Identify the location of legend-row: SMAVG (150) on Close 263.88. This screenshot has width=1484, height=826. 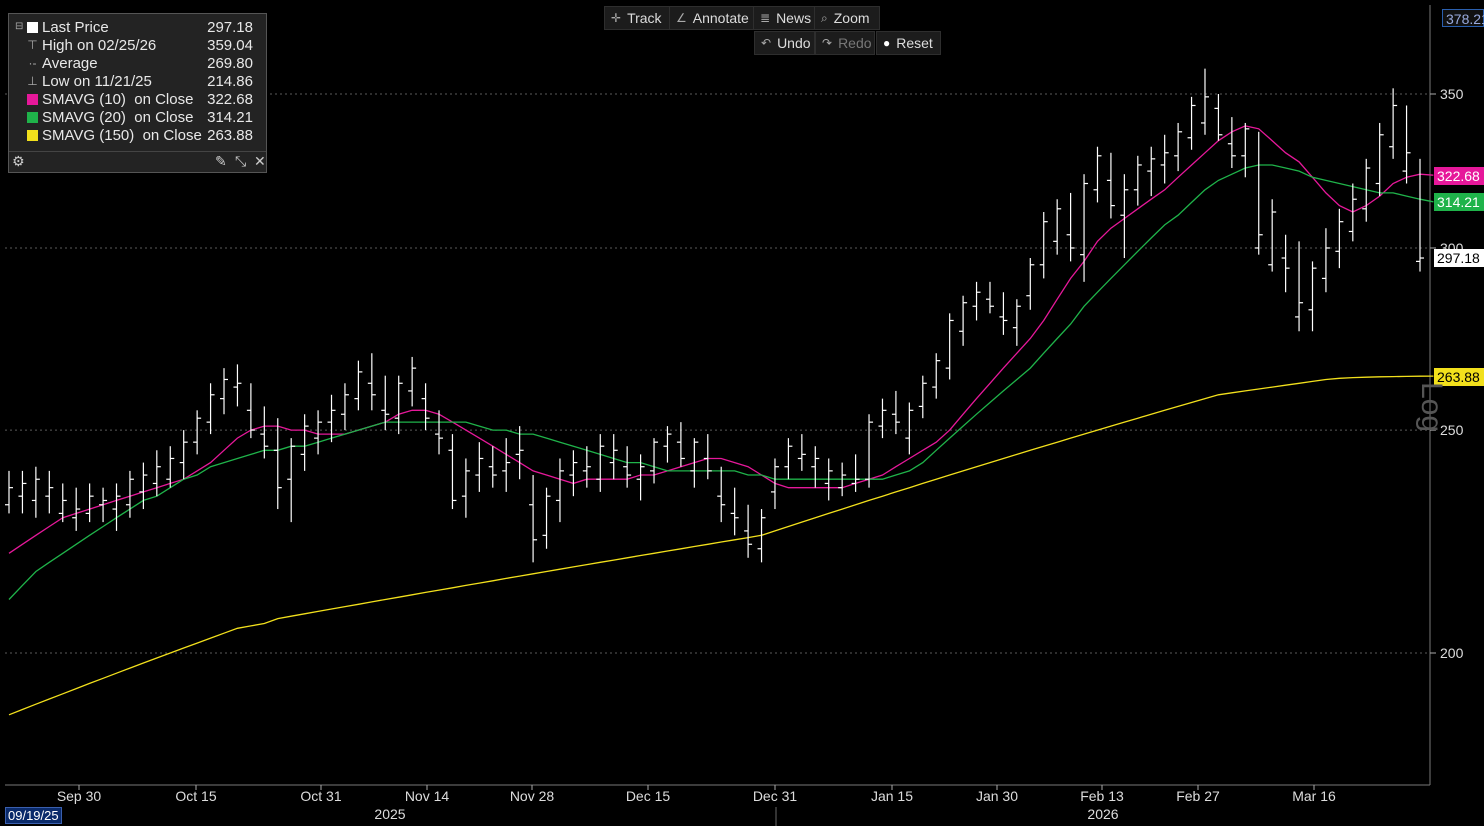
(136, 135).